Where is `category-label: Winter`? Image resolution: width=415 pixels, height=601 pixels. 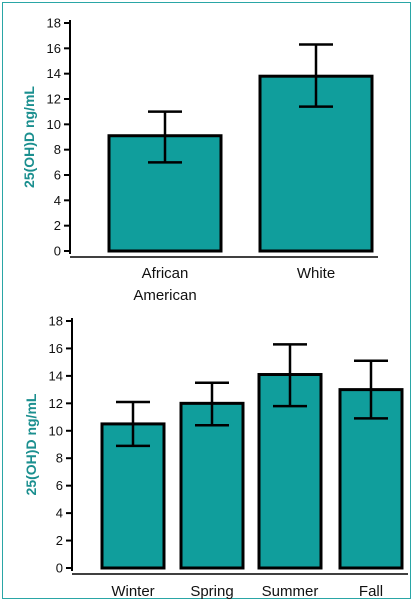
category-label: Winter is located at coordinates (132, 591).